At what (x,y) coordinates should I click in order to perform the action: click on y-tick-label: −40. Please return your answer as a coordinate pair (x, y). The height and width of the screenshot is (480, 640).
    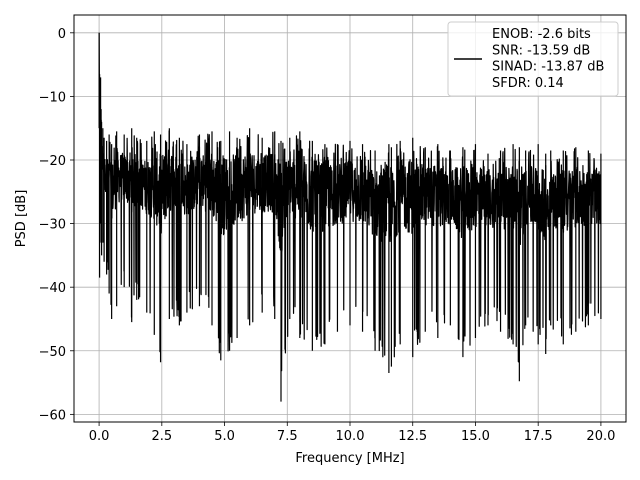
    Looking at the image, I should click on (52, 288).